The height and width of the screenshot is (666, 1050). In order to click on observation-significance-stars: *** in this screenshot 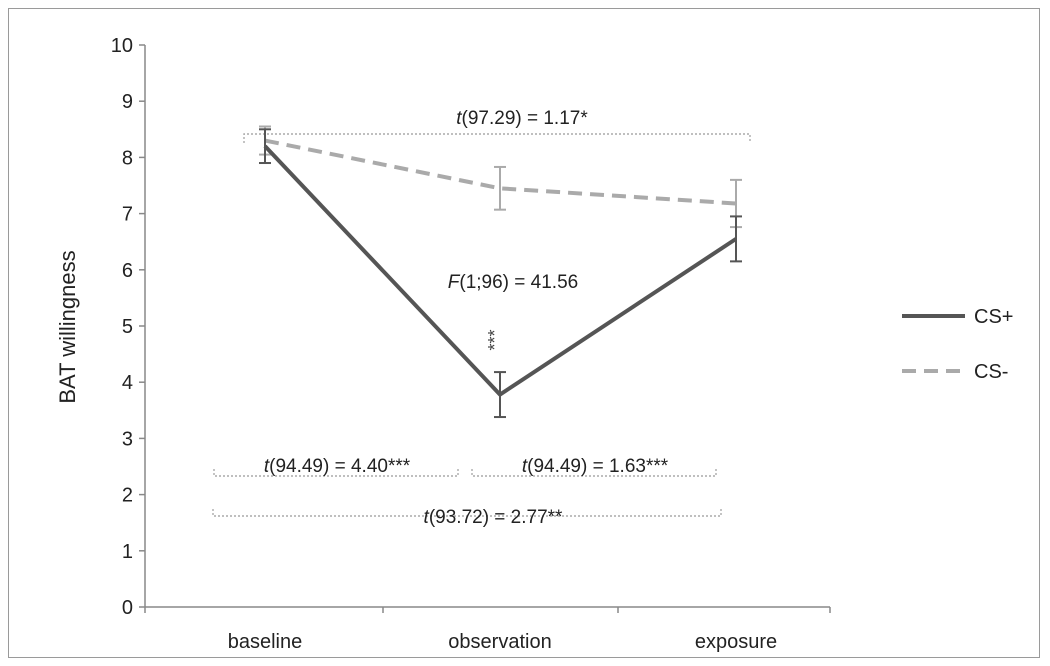, I will do `click(495, 339)`.